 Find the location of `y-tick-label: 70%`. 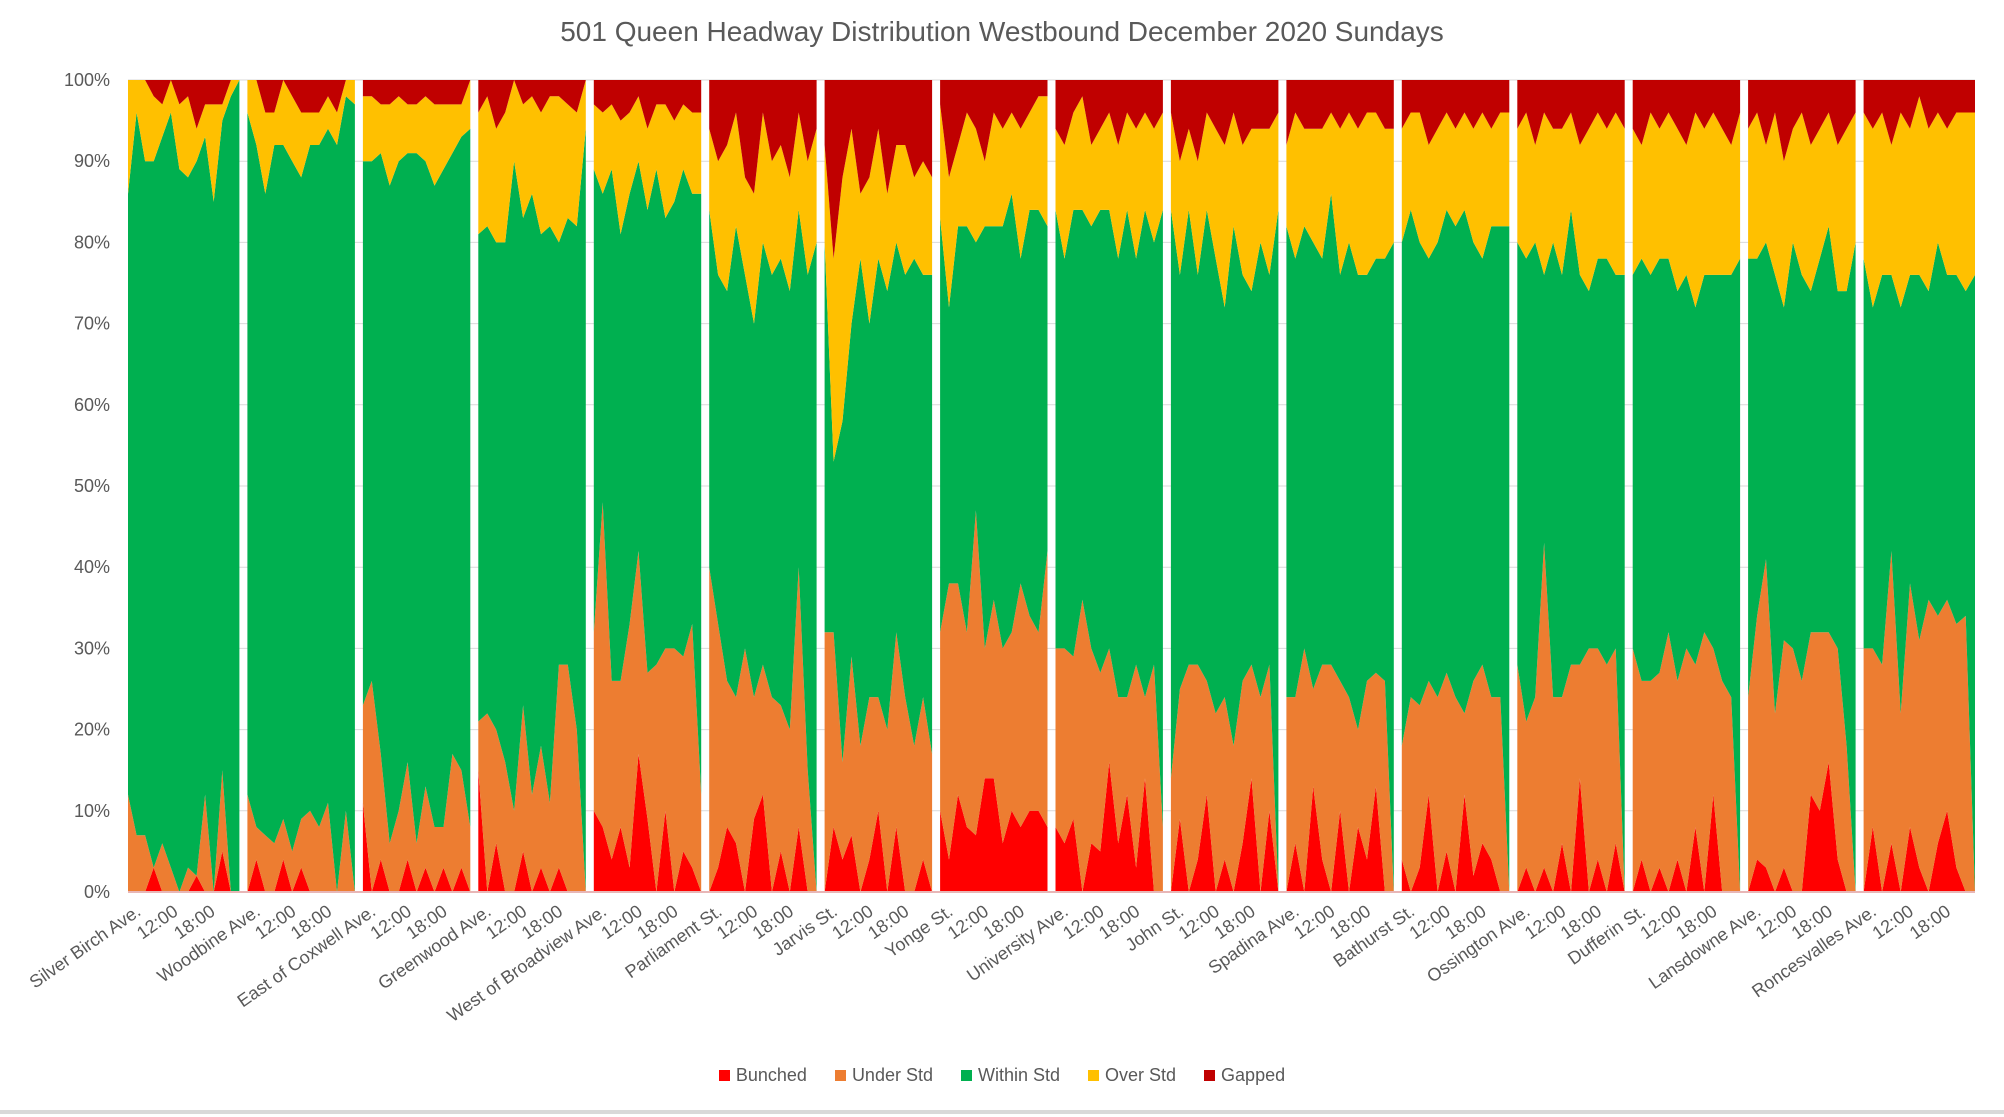

y-tick-label: 70% is located at coordinates (92, 324).